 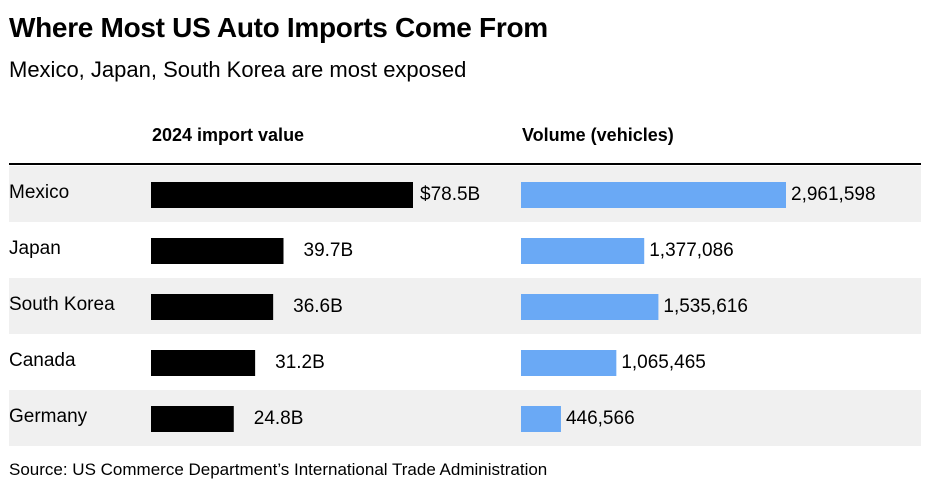 I want to click on import-value-label: 31.2B, so click(x=300, y=362).